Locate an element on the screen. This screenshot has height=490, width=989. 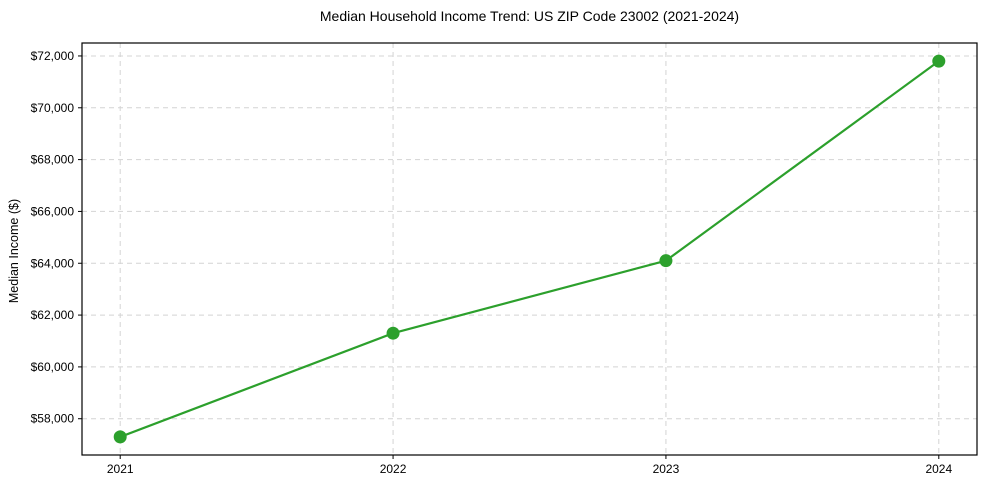
x-tick-label: 2023 is located at coordinates (666, 469).